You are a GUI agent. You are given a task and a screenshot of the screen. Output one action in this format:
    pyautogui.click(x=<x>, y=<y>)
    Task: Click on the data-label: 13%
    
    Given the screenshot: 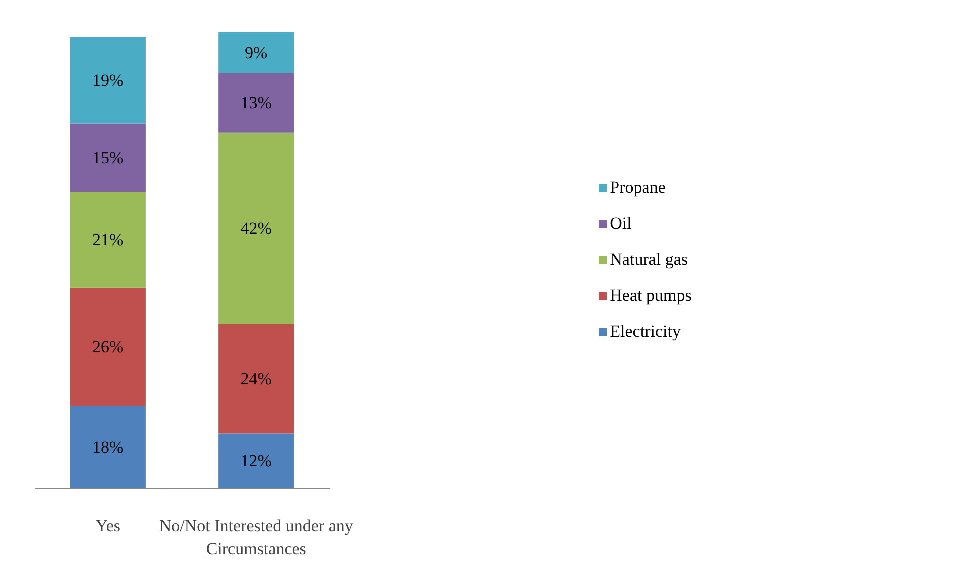 What is the action you would take?
    pyautogui.click(x=256, y=103)
    